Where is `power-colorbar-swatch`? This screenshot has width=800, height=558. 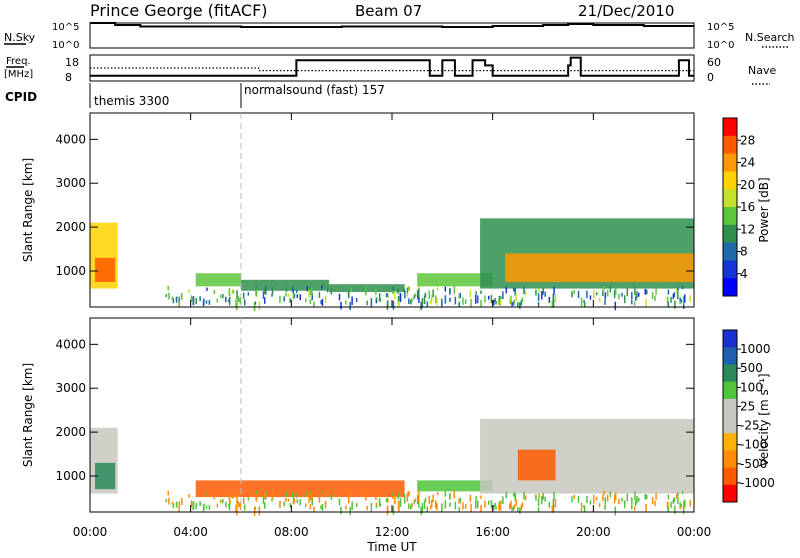 power-colorbar-swatch is located at coordinates (730, 234).